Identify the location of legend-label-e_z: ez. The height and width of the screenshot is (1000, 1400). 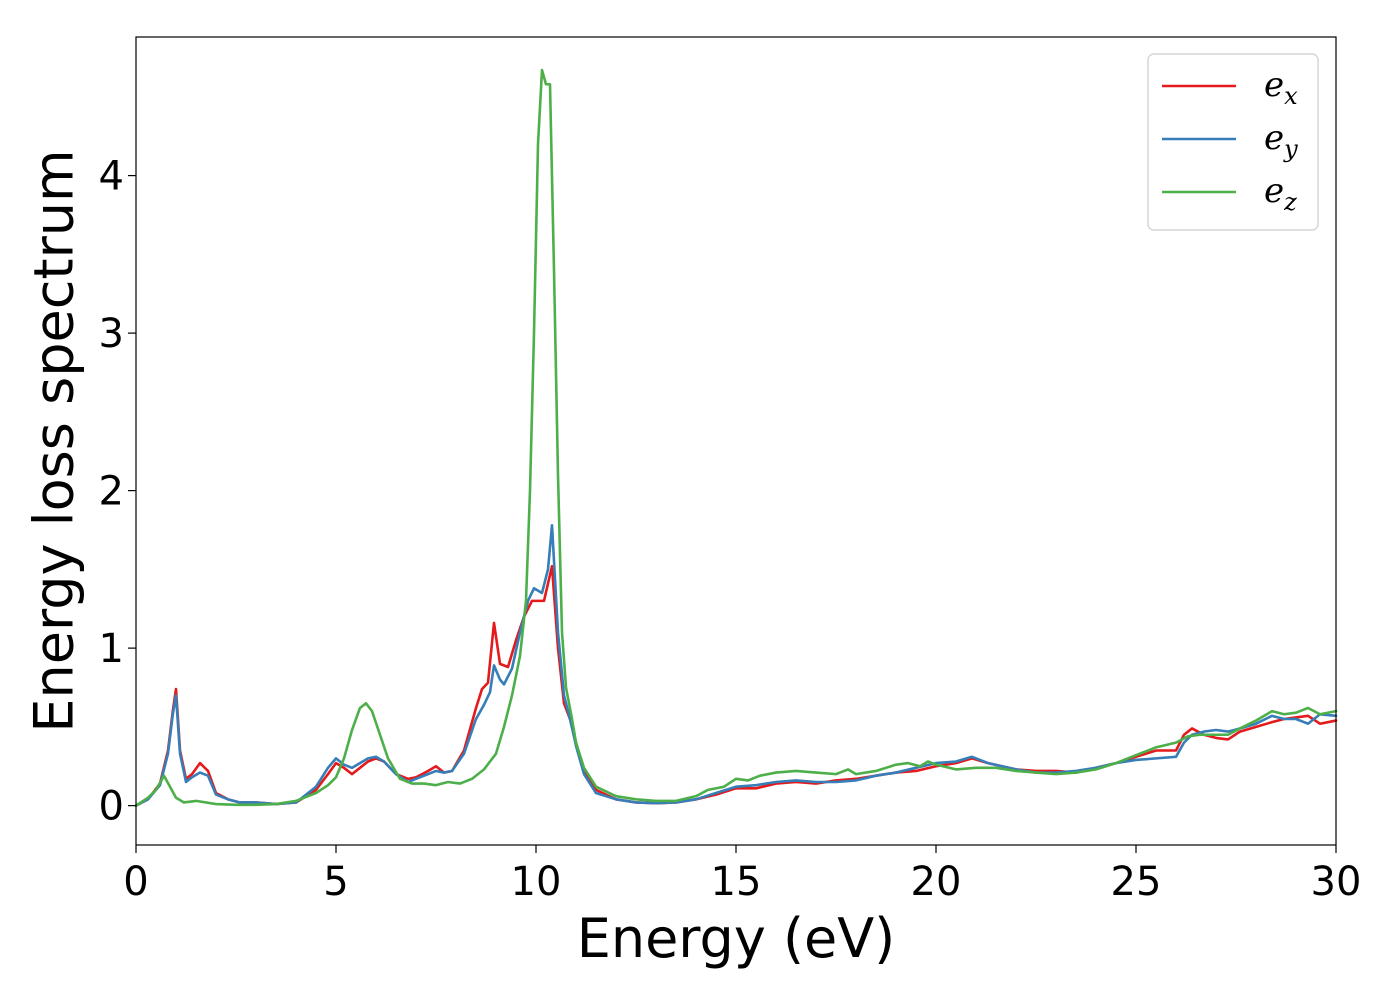
(1280, 193).